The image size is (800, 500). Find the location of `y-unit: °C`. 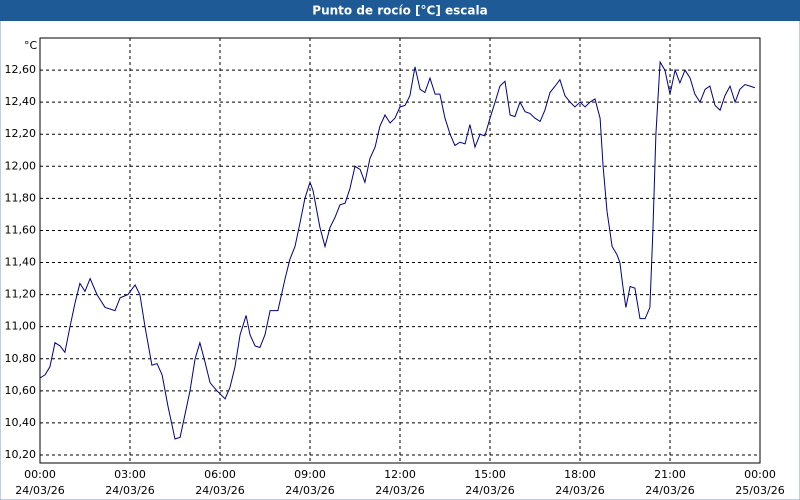

y-unit: °C is located at coordinates (31, 45).